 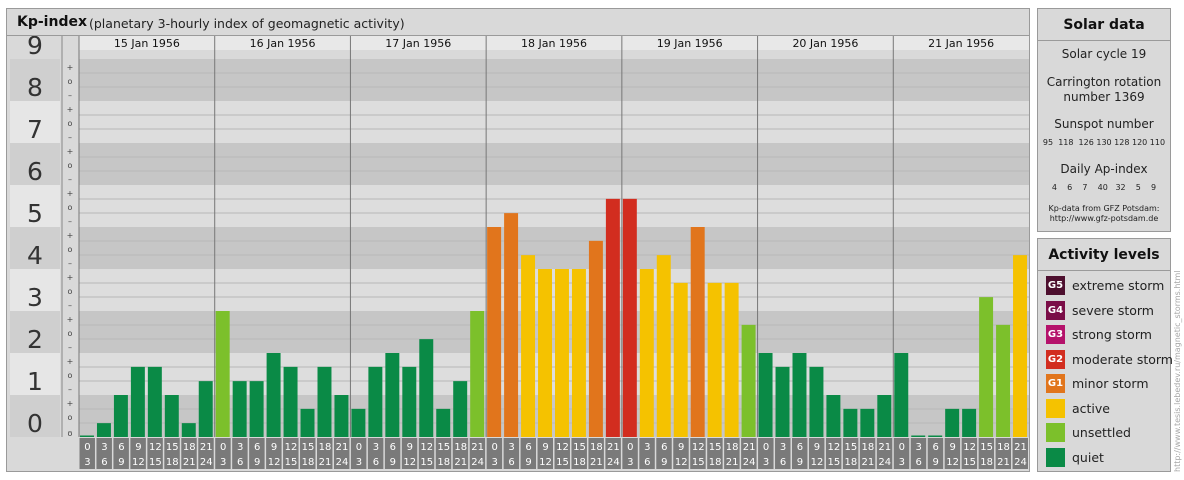 What do you see at coordinates (35, 381) in the screenshot?
I see `y-tick-label: 1` at bounding box center [35, 381].